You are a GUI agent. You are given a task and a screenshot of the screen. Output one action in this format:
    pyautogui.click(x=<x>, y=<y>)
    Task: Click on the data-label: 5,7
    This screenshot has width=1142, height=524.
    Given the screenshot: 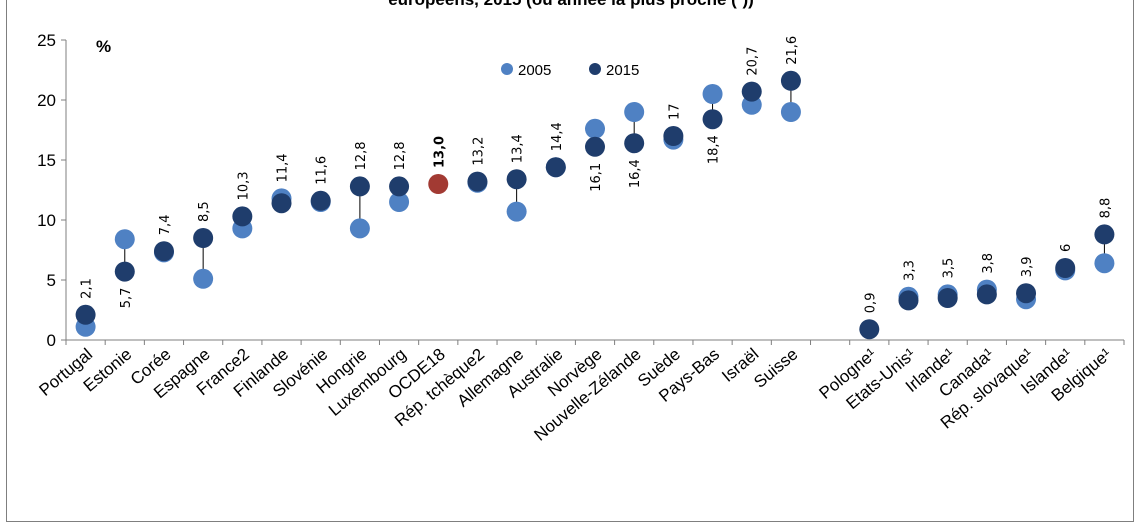 What is the action you would take?
    pyautogui.click(x=126, y=298)
    